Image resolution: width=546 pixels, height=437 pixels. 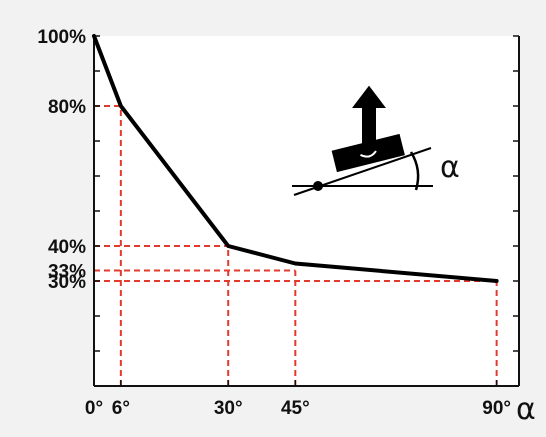 What do you see at coordinates (67, 272) in the screenshot?
I see `y-tick-label-3: 33%` at bounding box center [67, 272].